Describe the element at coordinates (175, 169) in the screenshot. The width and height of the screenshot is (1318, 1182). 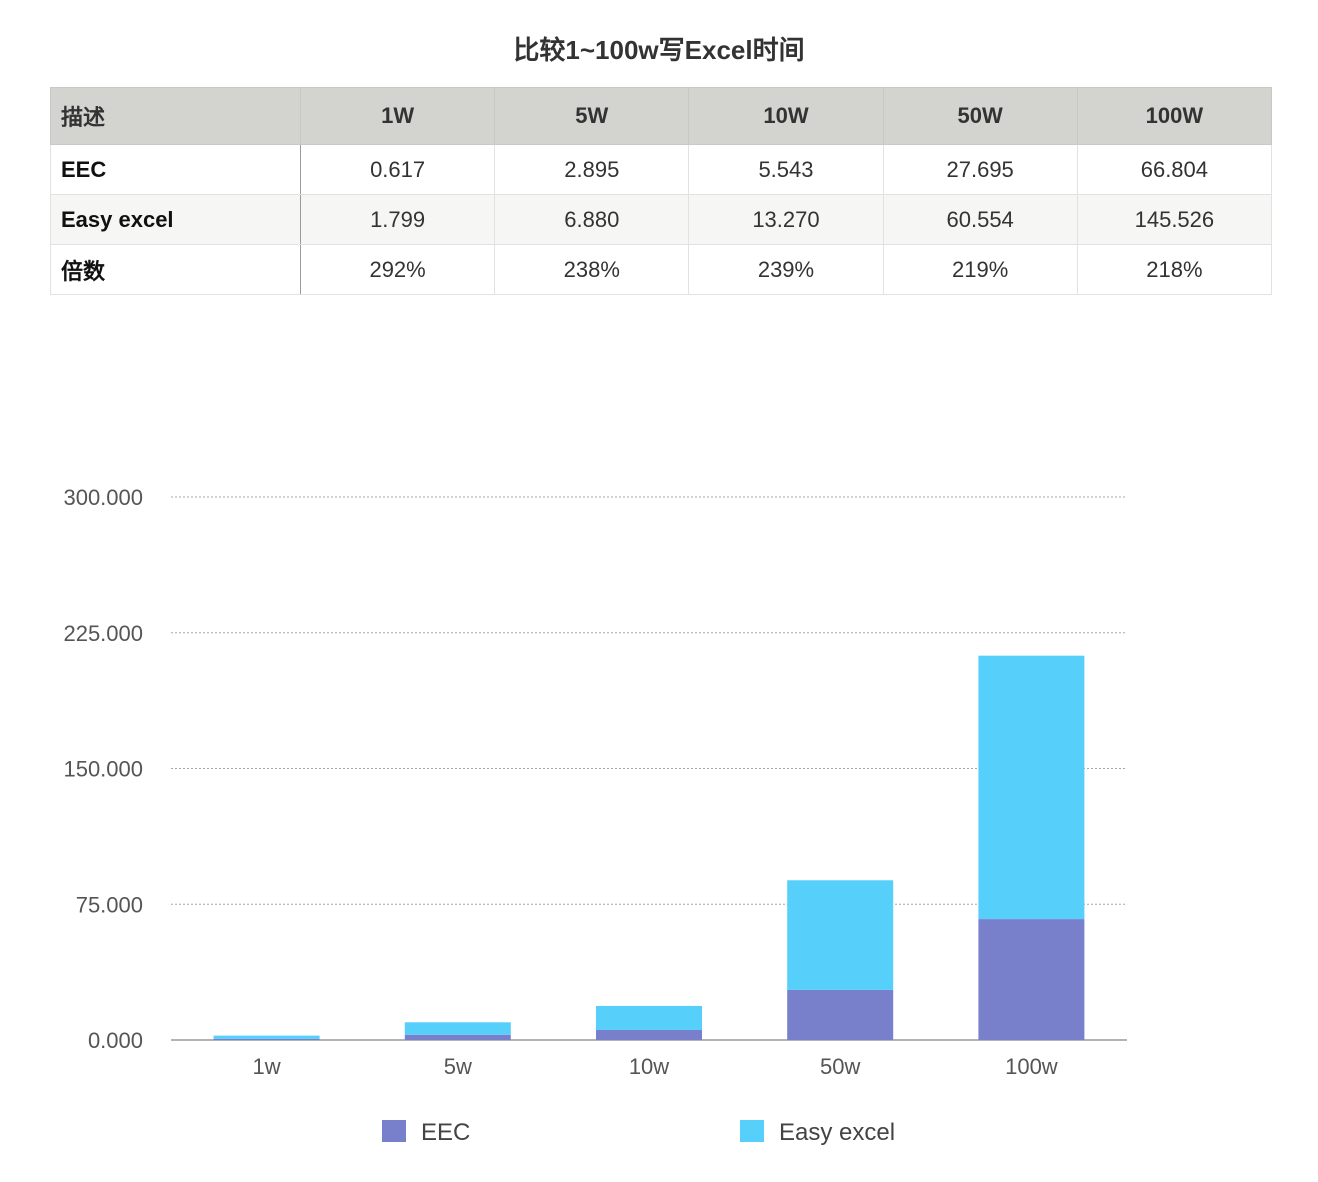
I see `row-label: EEC` at that location.